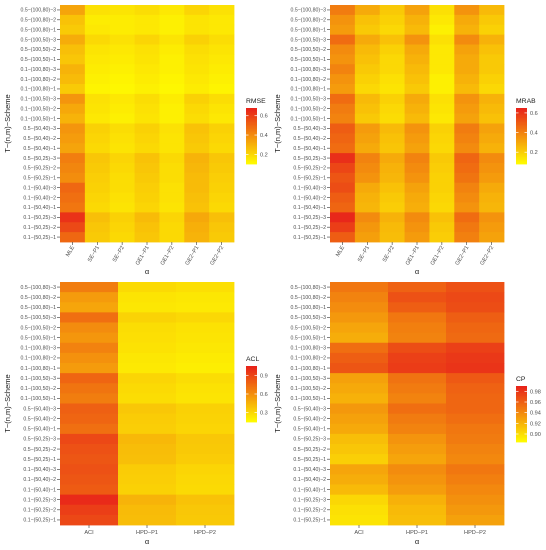 This screenshot has width=546, height=550. Describe the element at coordinates (39, 60) in the screenshot. I see `y-tick-label: 0.5−(100,50)−1` at that location.